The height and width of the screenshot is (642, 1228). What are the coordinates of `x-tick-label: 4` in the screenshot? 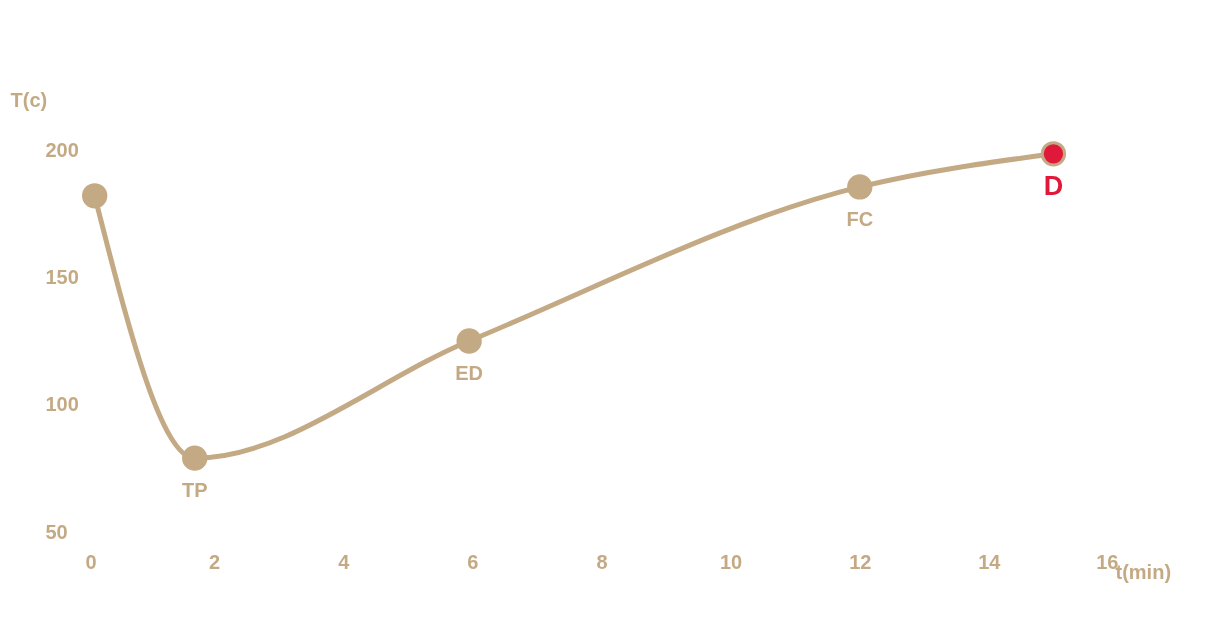 It's located at (344, 561).